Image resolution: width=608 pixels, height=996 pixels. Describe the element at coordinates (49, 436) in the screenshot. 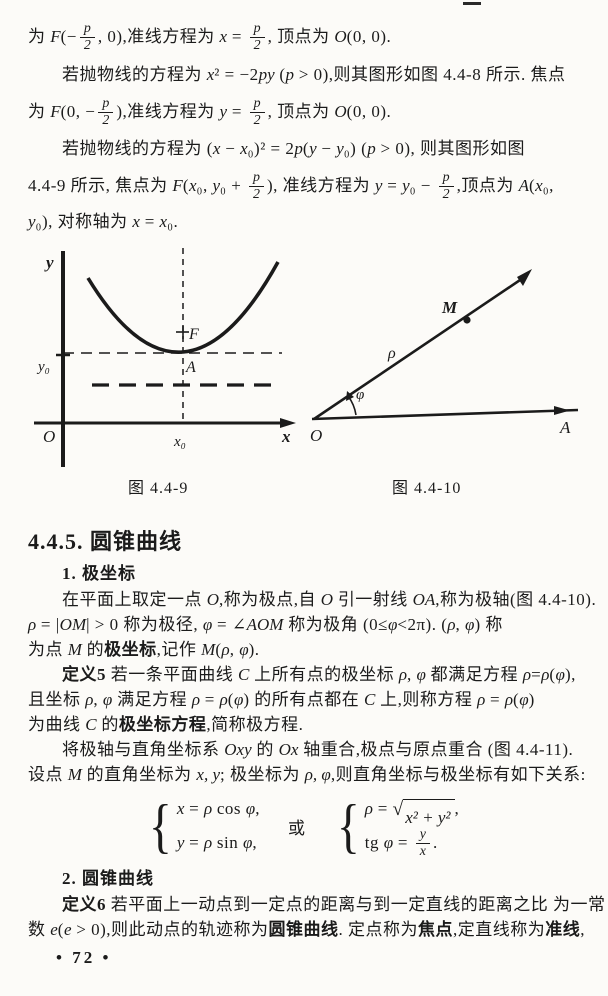

I see `origin-label: O` at that location.